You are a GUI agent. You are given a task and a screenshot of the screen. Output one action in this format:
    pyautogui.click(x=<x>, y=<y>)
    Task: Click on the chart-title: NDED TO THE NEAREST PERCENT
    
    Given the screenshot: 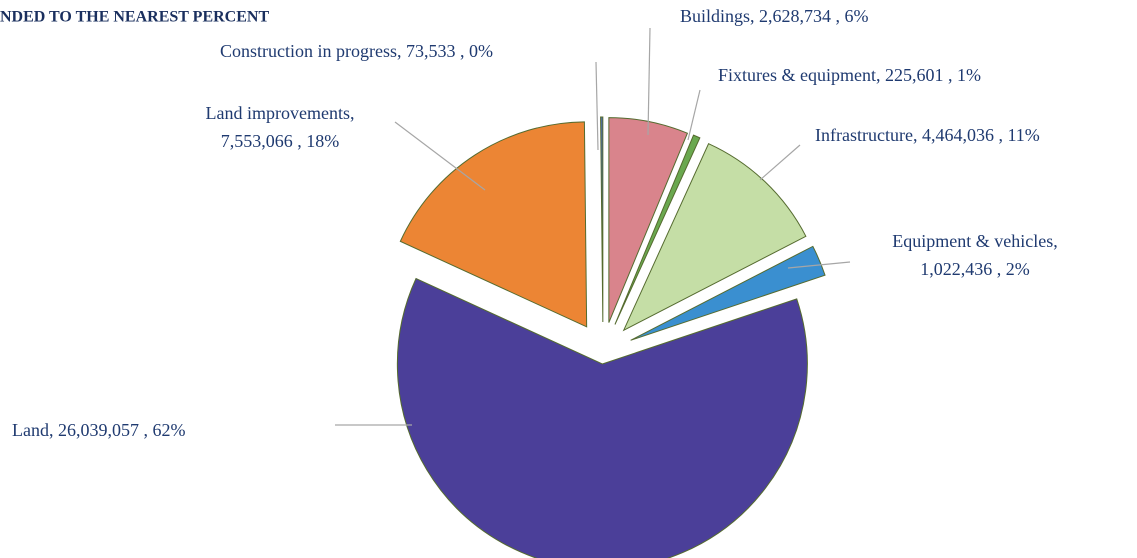 What is the action you would take?
    pyautogui.click(x=134, y=17)
    